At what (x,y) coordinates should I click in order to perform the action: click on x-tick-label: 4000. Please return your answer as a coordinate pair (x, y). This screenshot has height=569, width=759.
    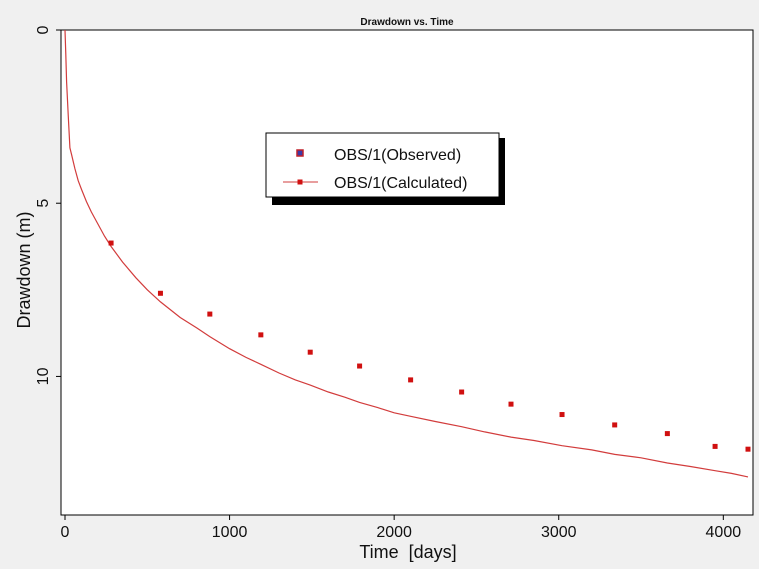
    Looking at the image, I should click on (724, 532).